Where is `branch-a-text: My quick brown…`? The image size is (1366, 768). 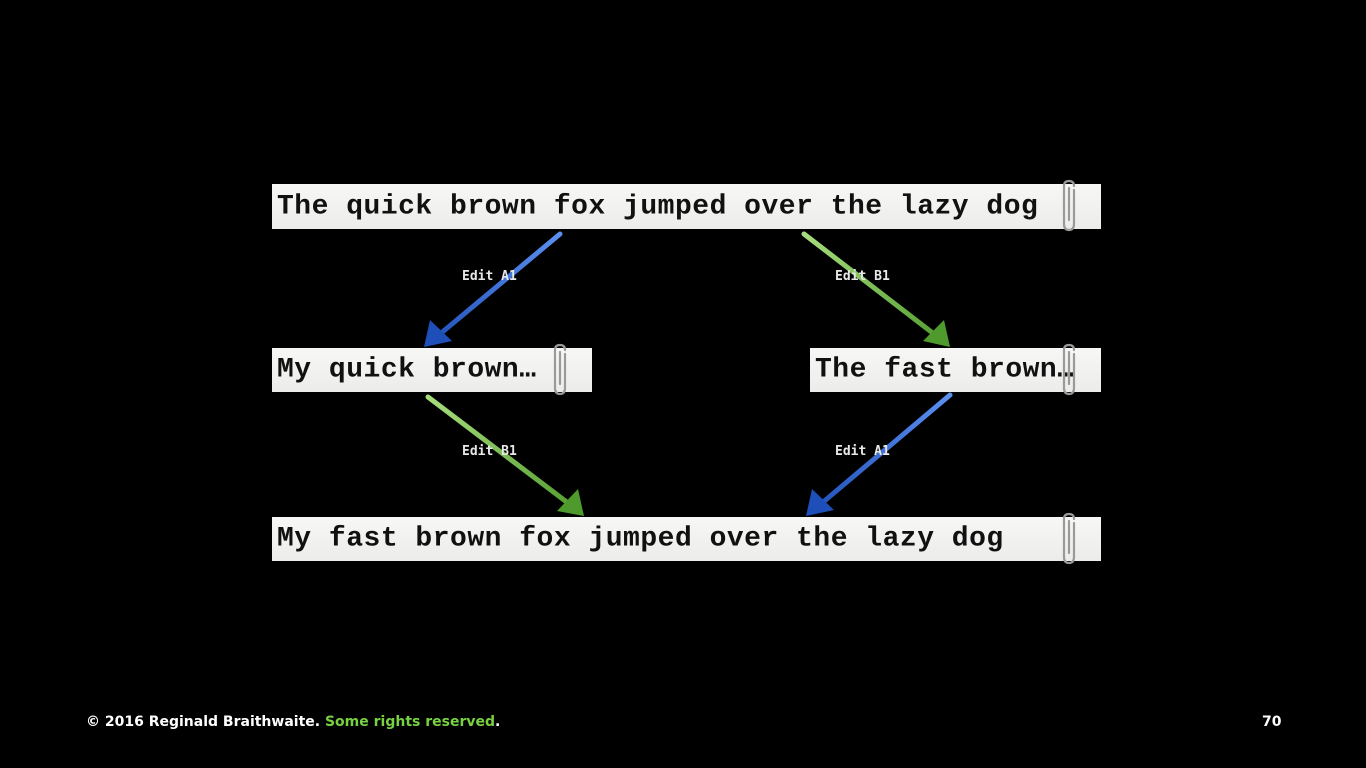 branch-a-text: My quick brown… is located at coordinates (407, 370).